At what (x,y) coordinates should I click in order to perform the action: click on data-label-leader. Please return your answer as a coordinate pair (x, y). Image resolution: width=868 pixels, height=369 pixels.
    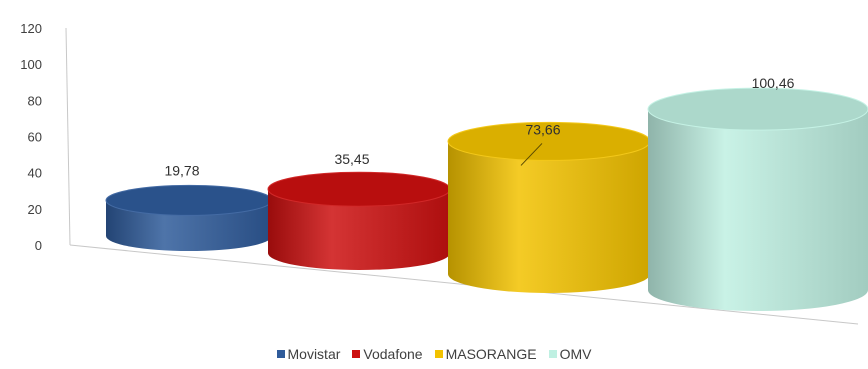
    Looking at the image, I should click on (531, 154).